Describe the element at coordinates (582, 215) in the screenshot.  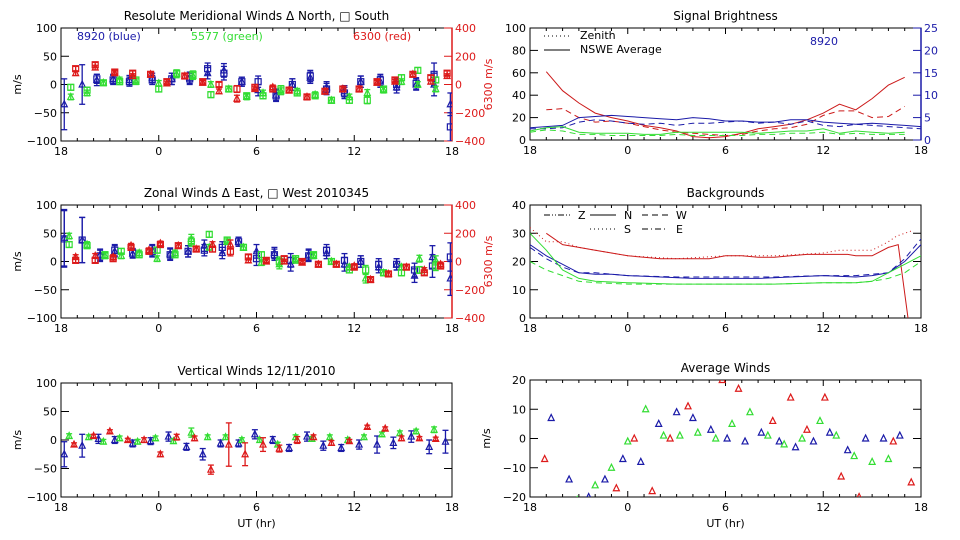
I see `legend-label: Z` at that location.